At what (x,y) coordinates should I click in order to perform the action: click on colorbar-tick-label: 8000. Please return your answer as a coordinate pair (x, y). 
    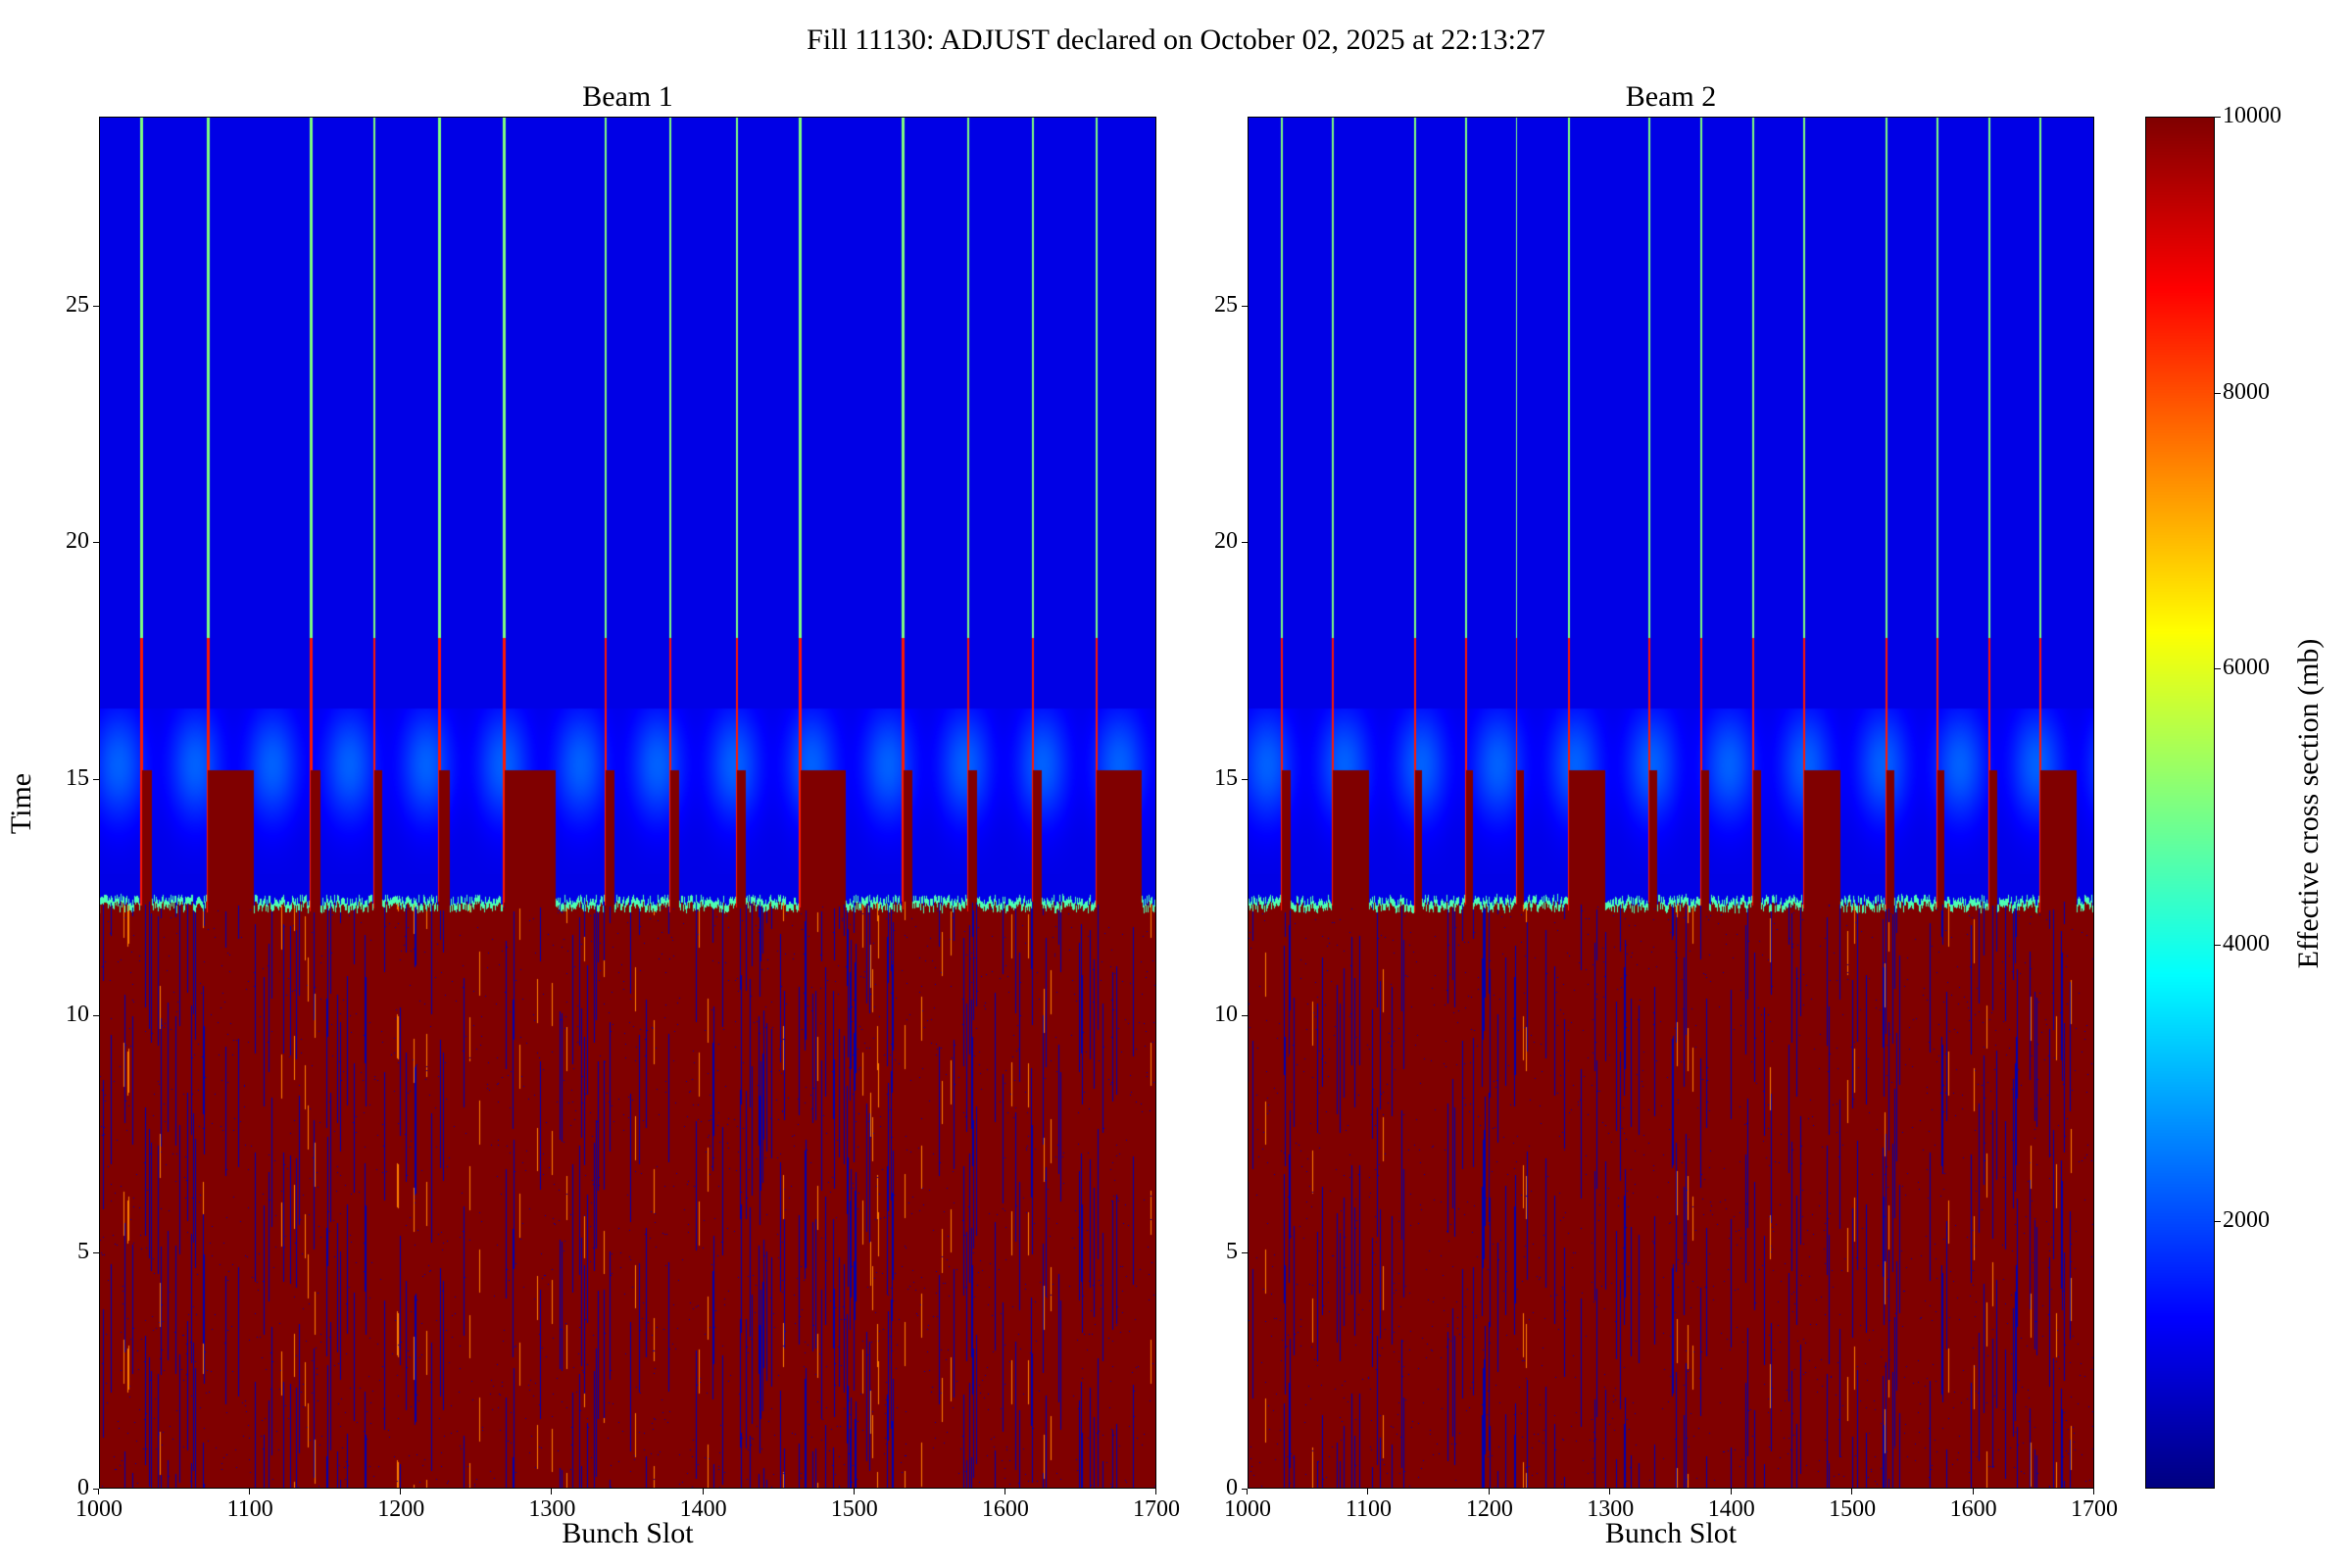
    Looking at the image, I should click on (2246, 391).